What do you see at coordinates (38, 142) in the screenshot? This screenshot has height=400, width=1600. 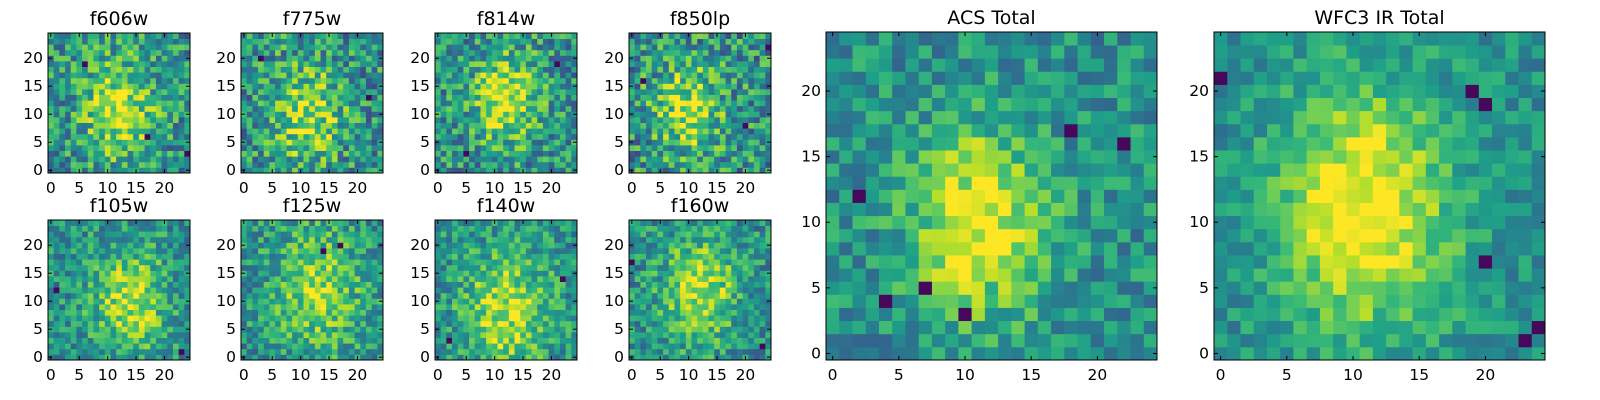 I see `y-tick-label: 5` at bounding box center [38, 142].